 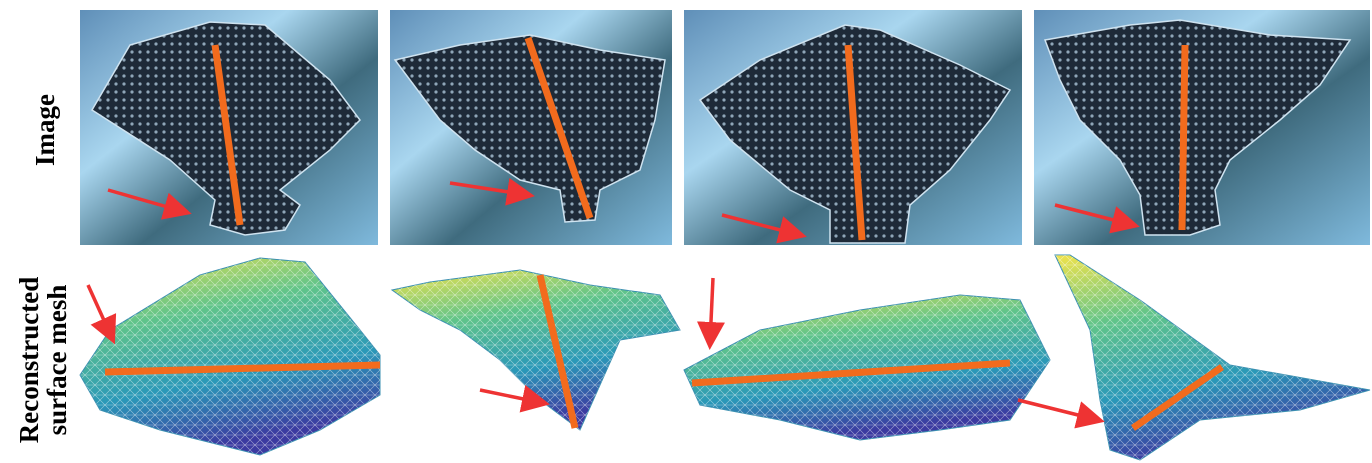 I want to click on row-label: Image, so click(x=45, y=130).